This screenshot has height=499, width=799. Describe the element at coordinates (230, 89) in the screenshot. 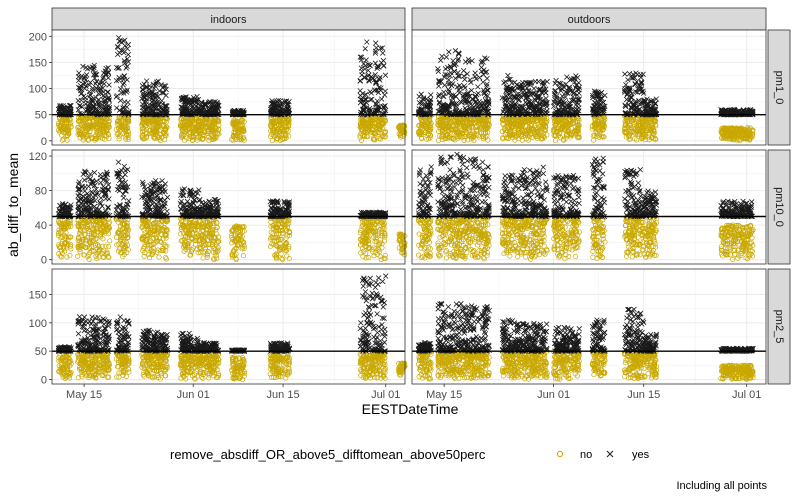

I see `panel-points-pm1_0-indoors` at that location.